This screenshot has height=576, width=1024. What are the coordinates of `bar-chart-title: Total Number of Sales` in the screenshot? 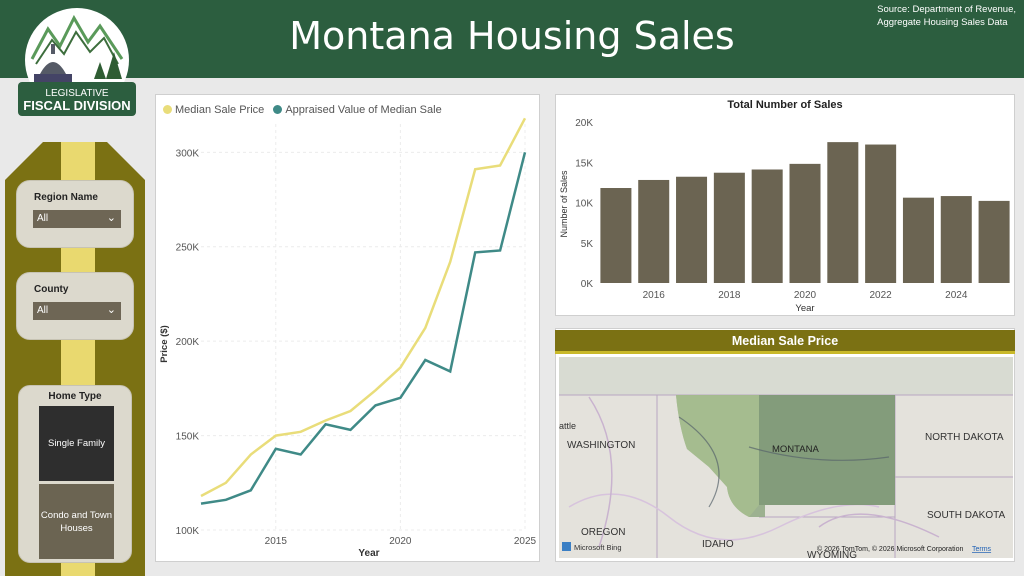 It's located at (784, 105).